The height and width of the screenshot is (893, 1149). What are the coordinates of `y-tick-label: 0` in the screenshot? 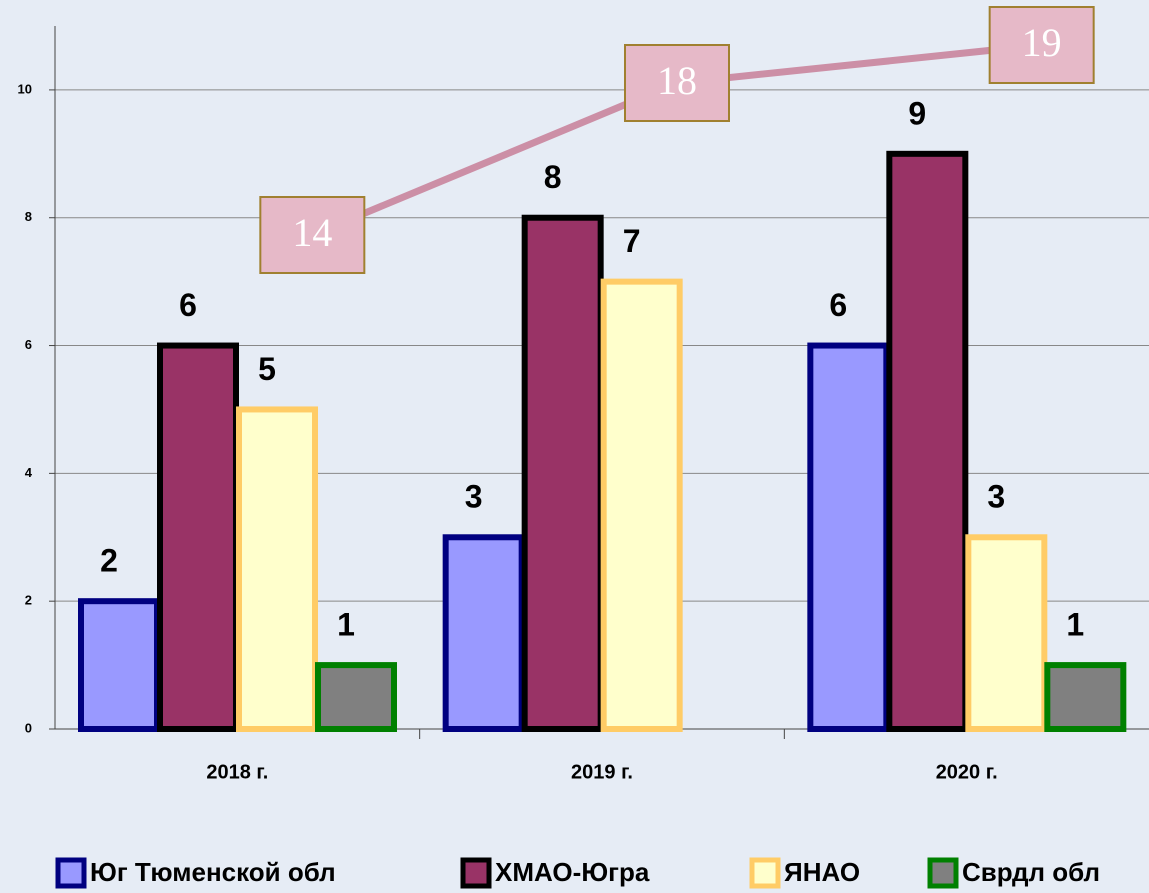 It's located at (28, 727).